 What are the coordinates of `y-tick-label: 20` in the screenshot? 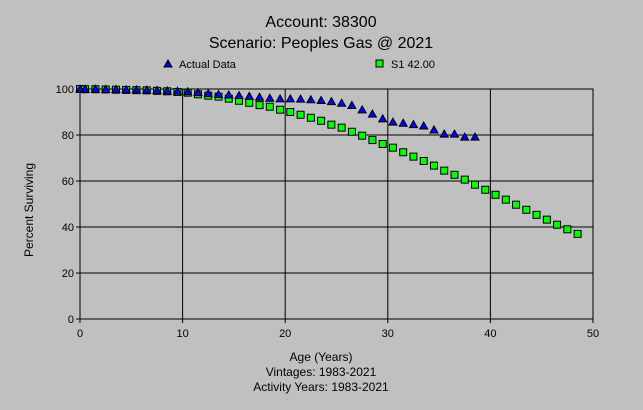 It's located at (68, 274).